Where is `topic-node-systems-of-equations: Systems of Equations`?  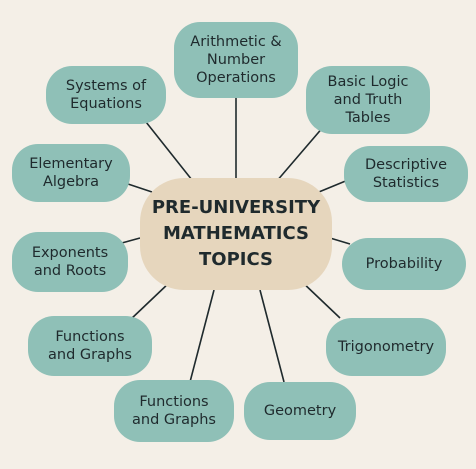 topic-node-systems-of-equations: Systems of Equations is located at coordinates (106, 95).